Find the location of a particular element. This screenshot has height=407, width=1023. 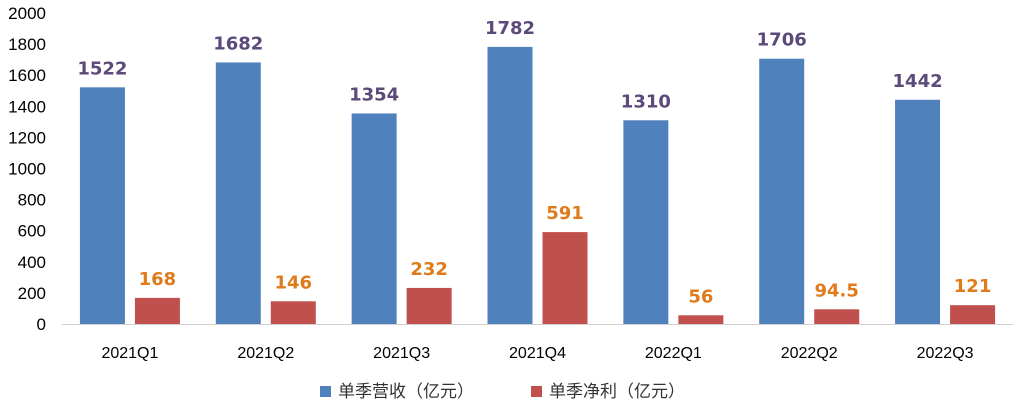

x-tick-label: 2021Q4 is located at coordinates (537, 353).